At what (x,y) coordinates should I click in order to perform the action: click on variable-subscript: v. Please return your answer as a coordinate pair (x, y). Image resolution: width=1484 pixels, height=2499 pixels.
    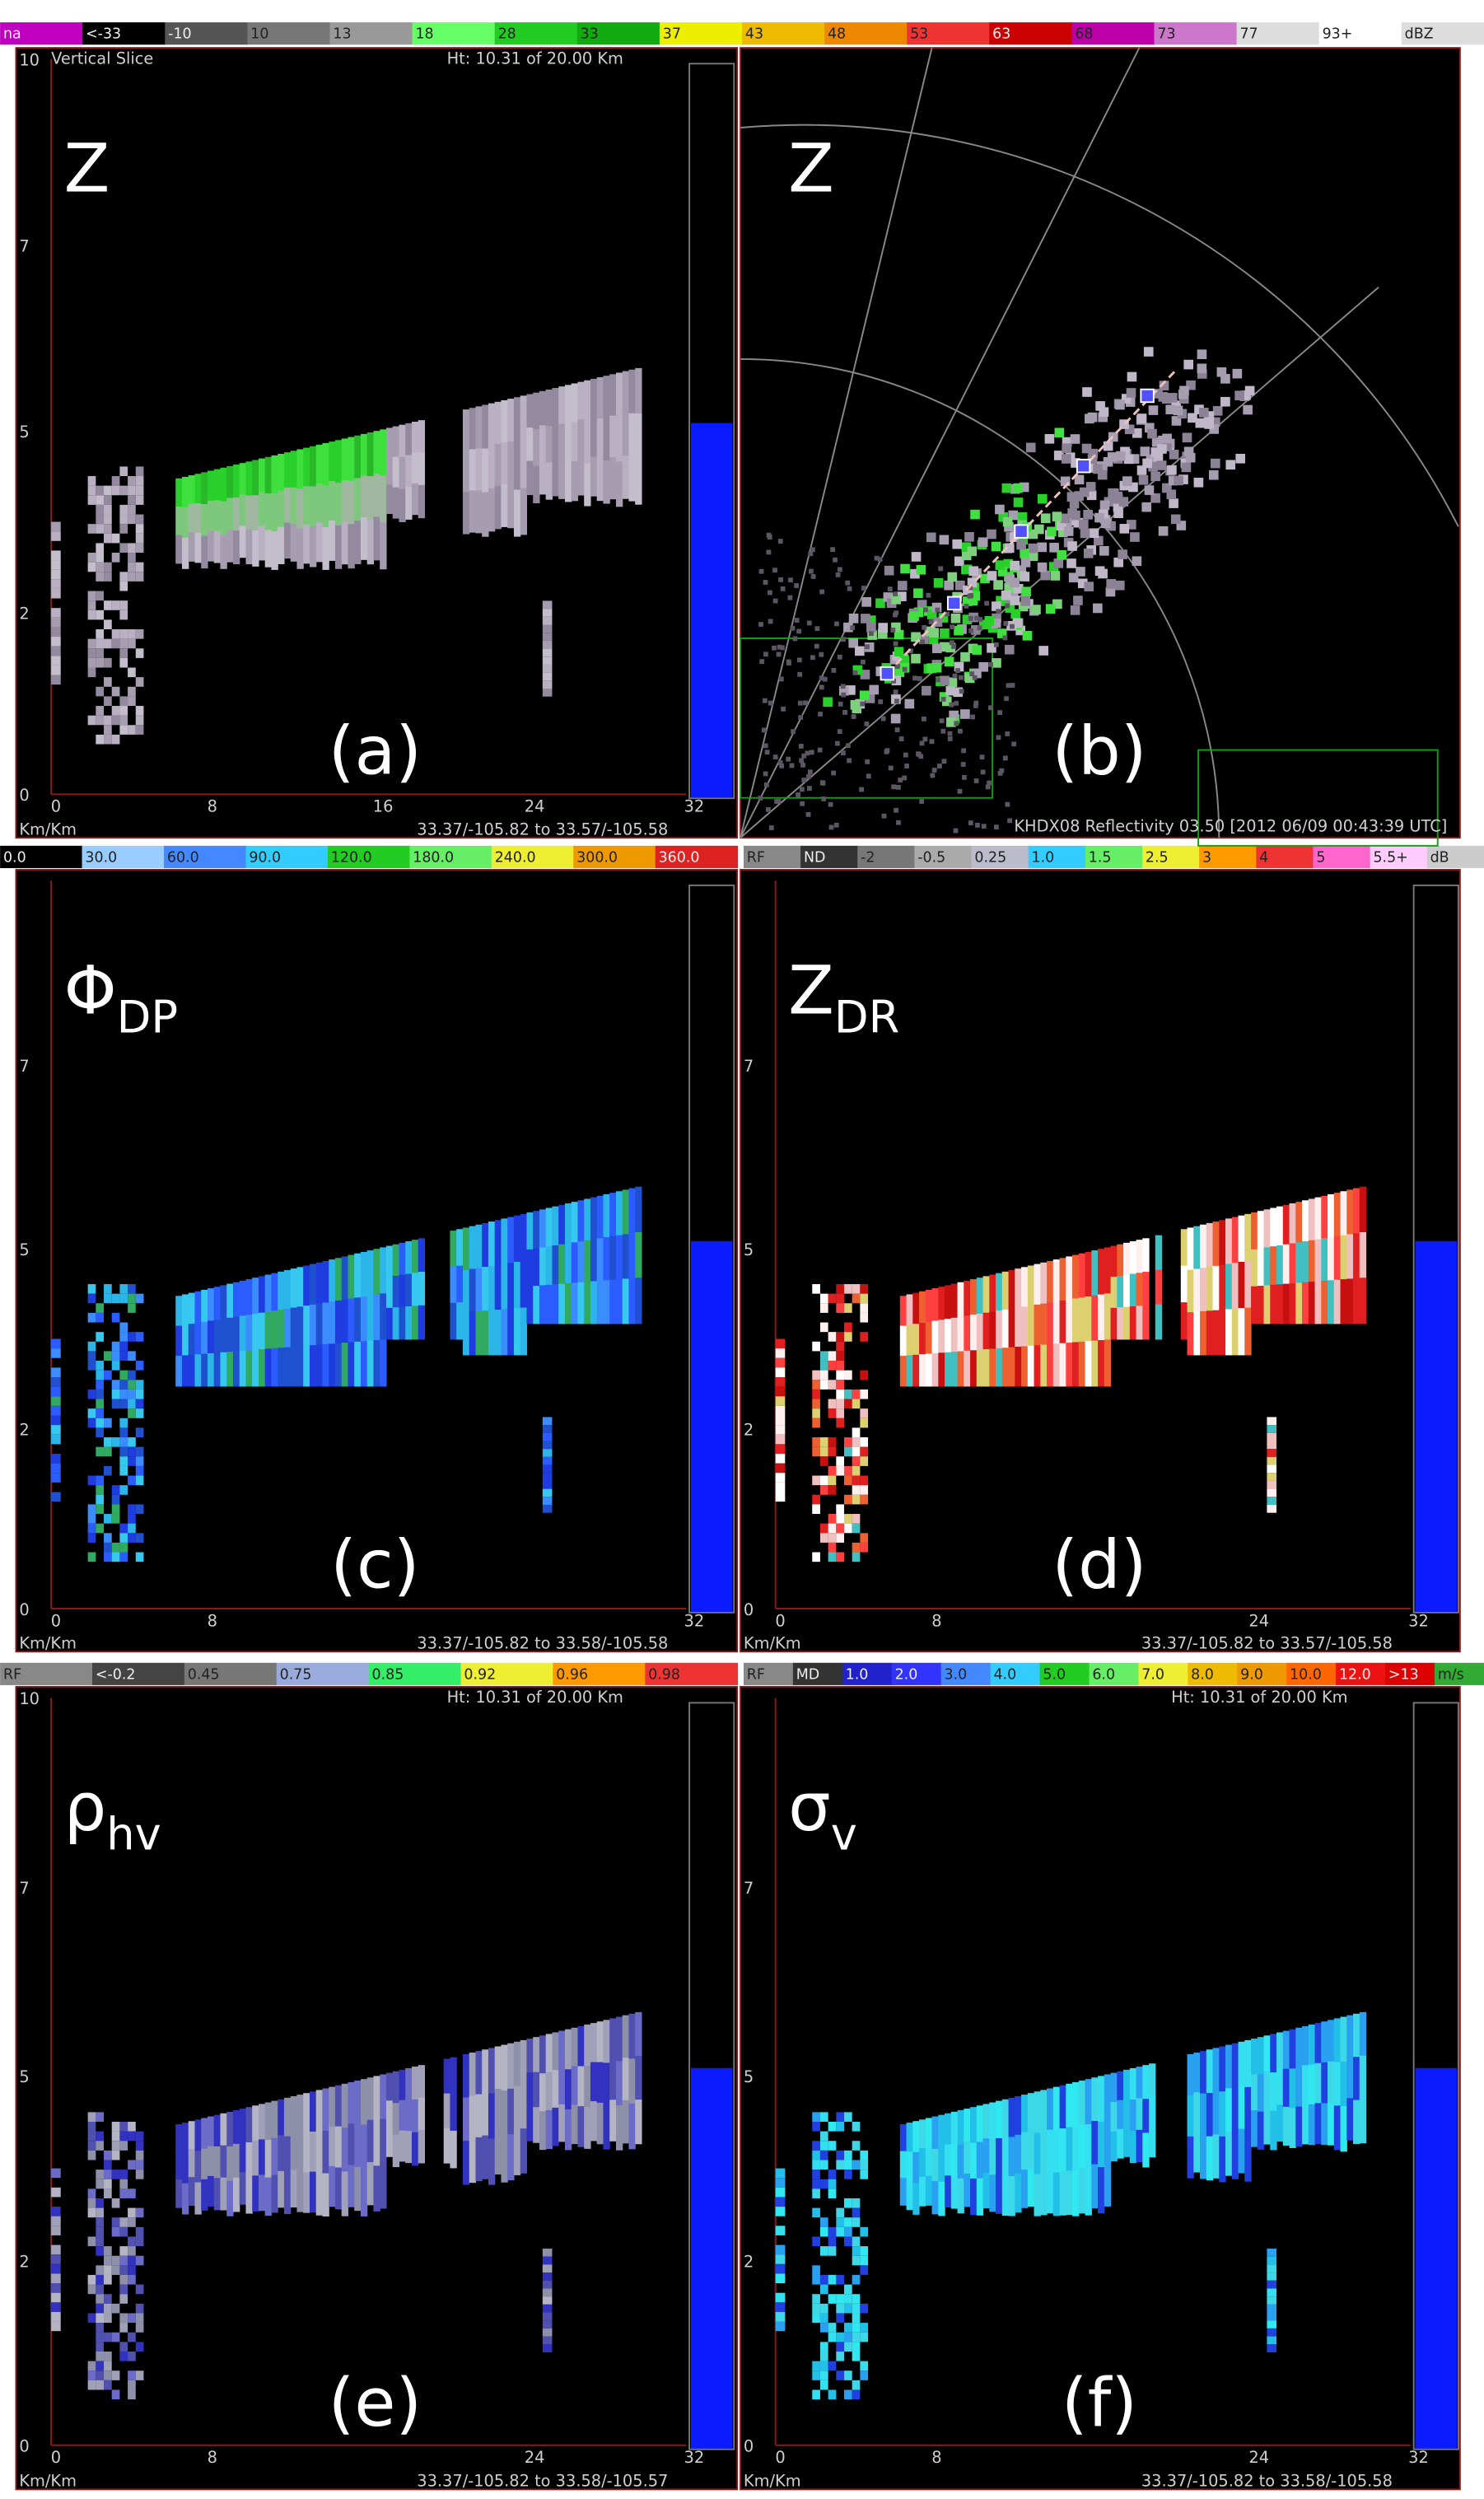
    Looking at the image, I should click on (844, 1834).